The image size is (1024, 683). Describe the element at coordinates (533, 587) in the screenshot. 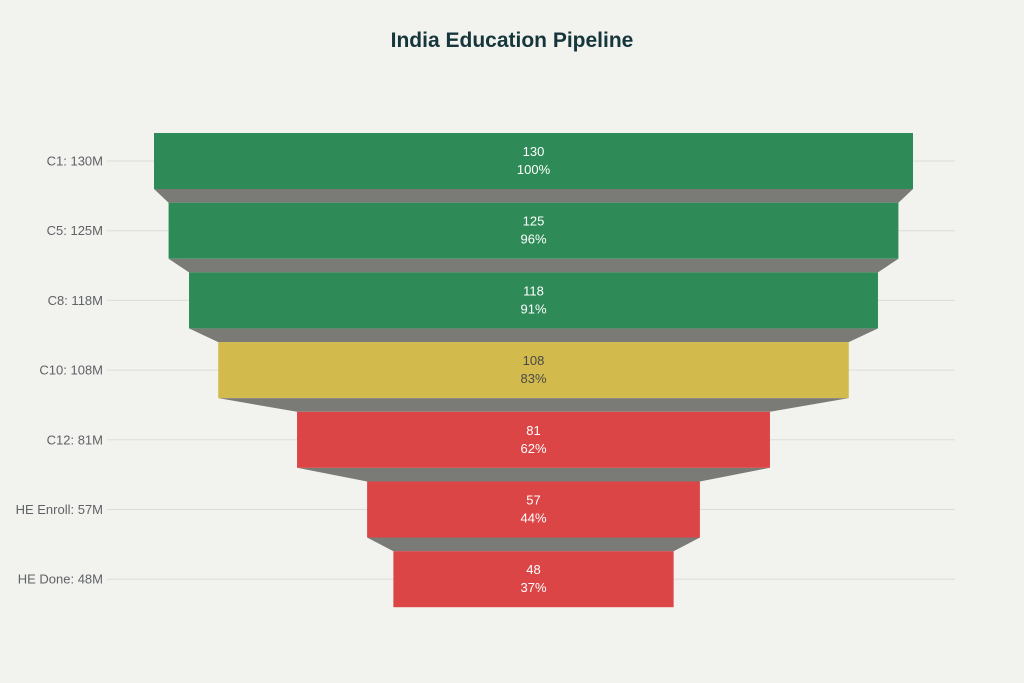

I see `bar-percent-label: 37%` at that location.